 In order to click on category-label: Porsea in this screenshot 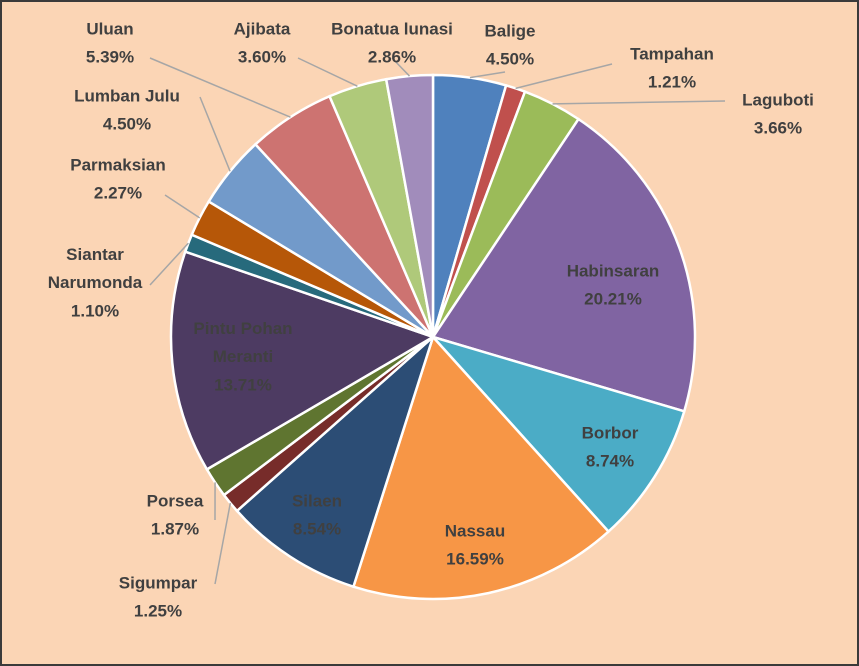, I will do `click(175, 500)`.